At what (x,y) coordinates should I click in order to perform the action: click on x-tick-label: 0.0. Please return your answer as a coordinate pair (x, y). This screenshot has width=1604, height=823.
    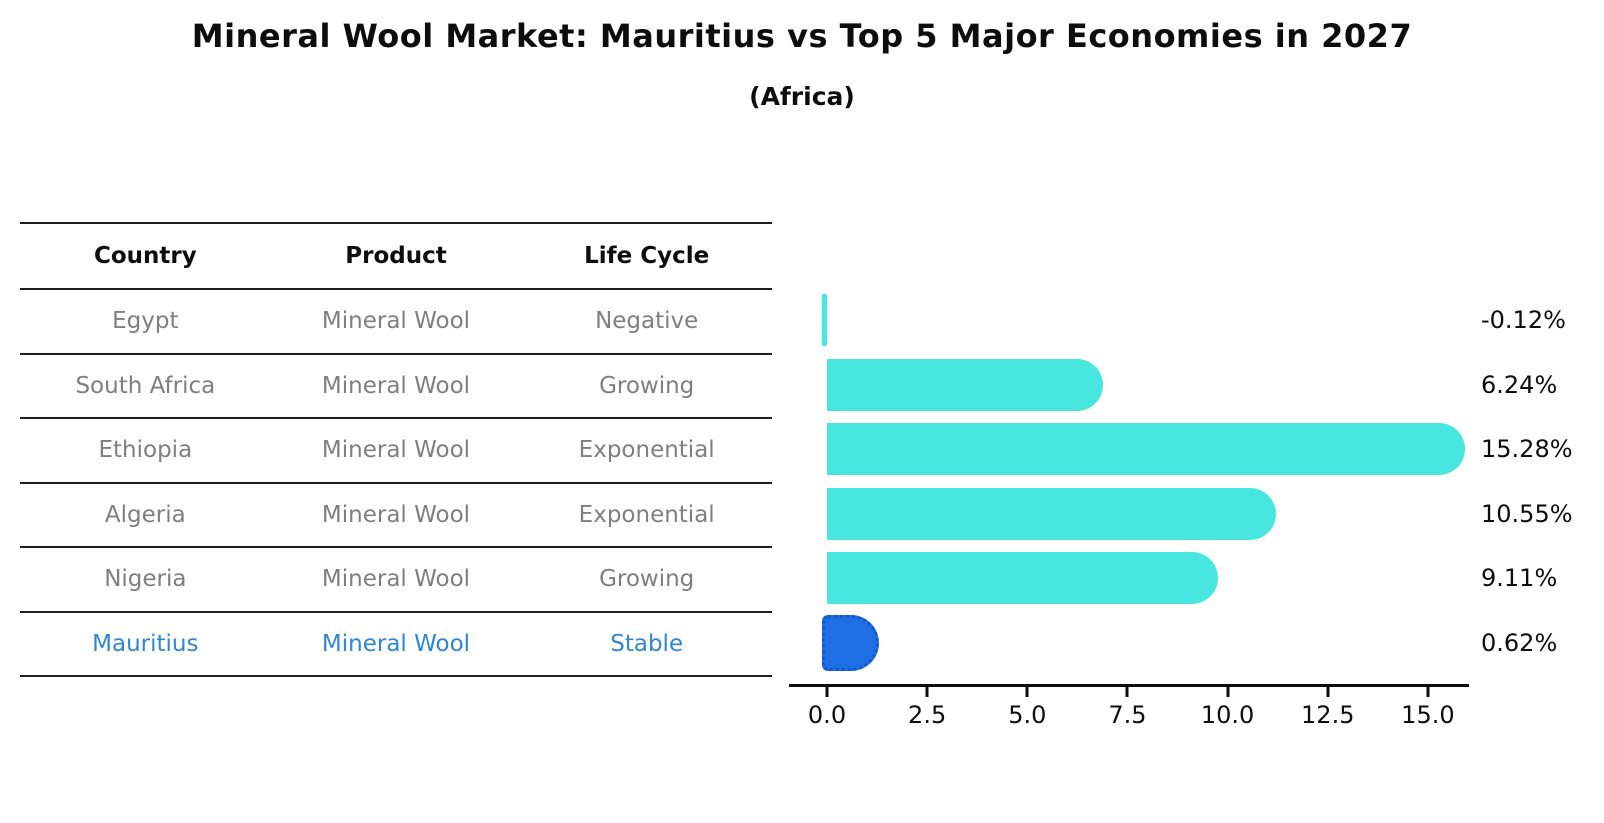
    Looking at the image, I should click on (827, 715).